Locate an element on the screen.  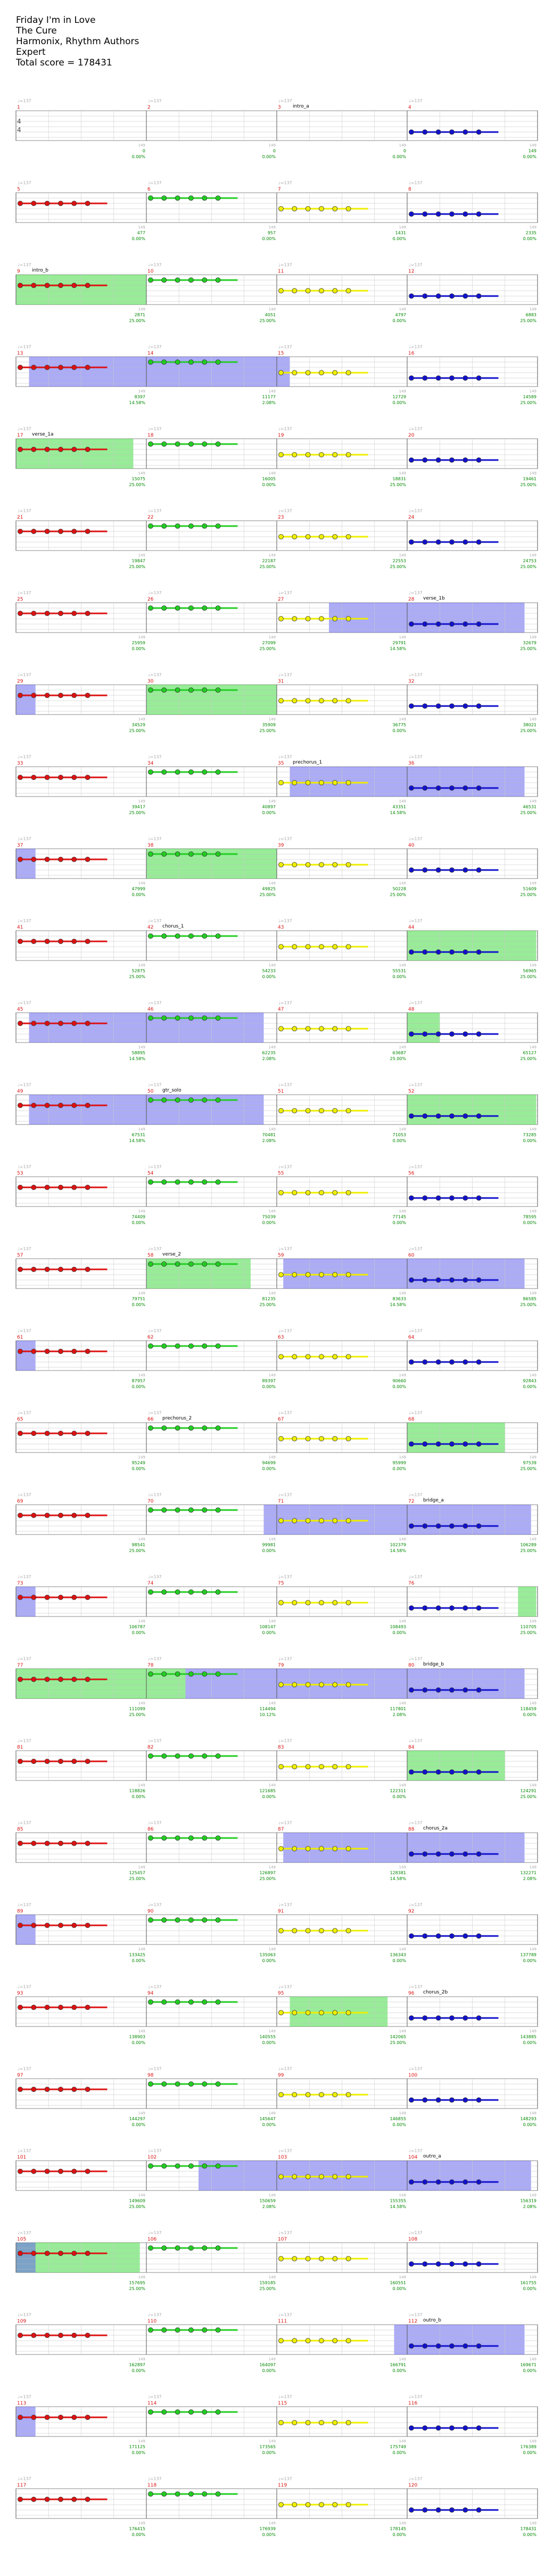
measure-number: 45 is located at coordinates (20, 1009).